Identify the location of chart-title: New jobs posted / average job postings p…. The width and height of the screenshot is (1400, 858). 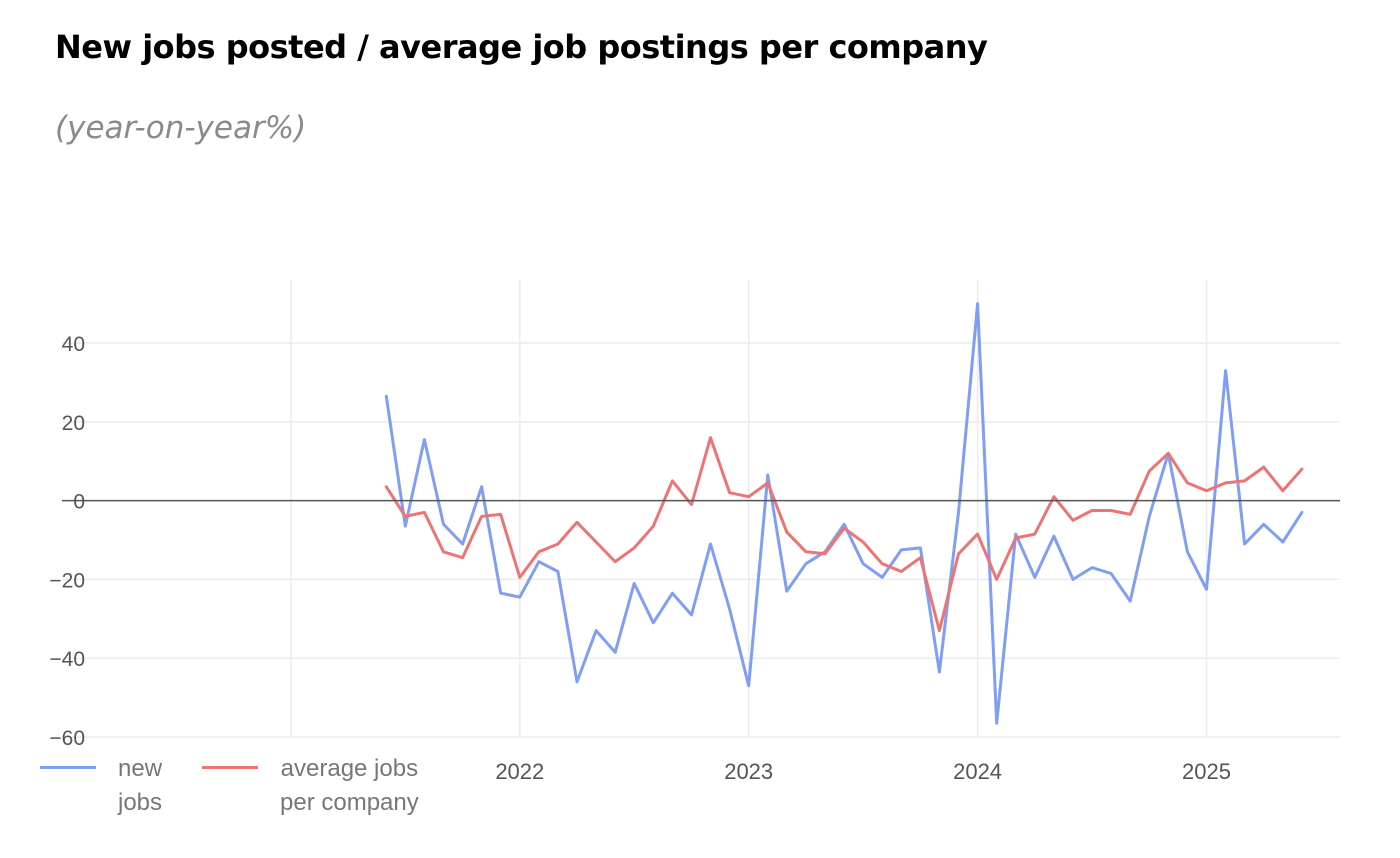
(521, 47).